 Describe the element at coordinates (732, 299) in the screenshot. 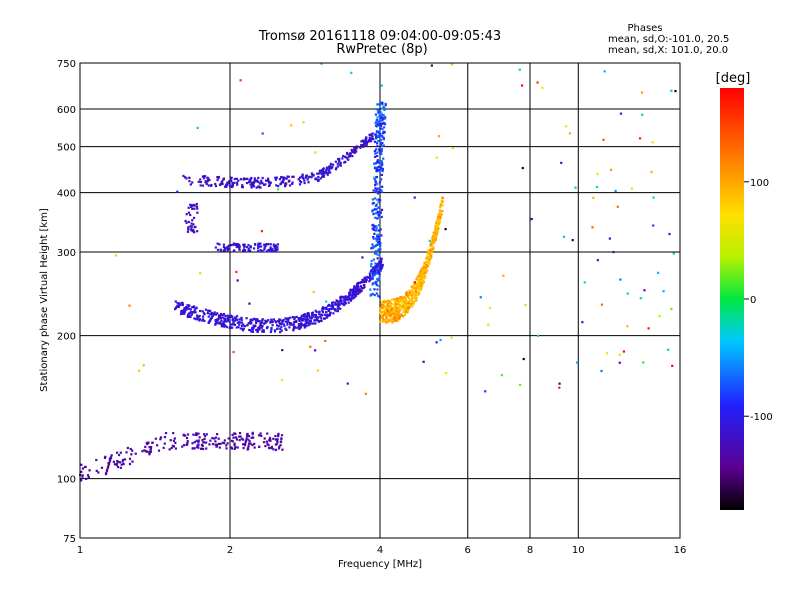

I see `colorbar` at that location.